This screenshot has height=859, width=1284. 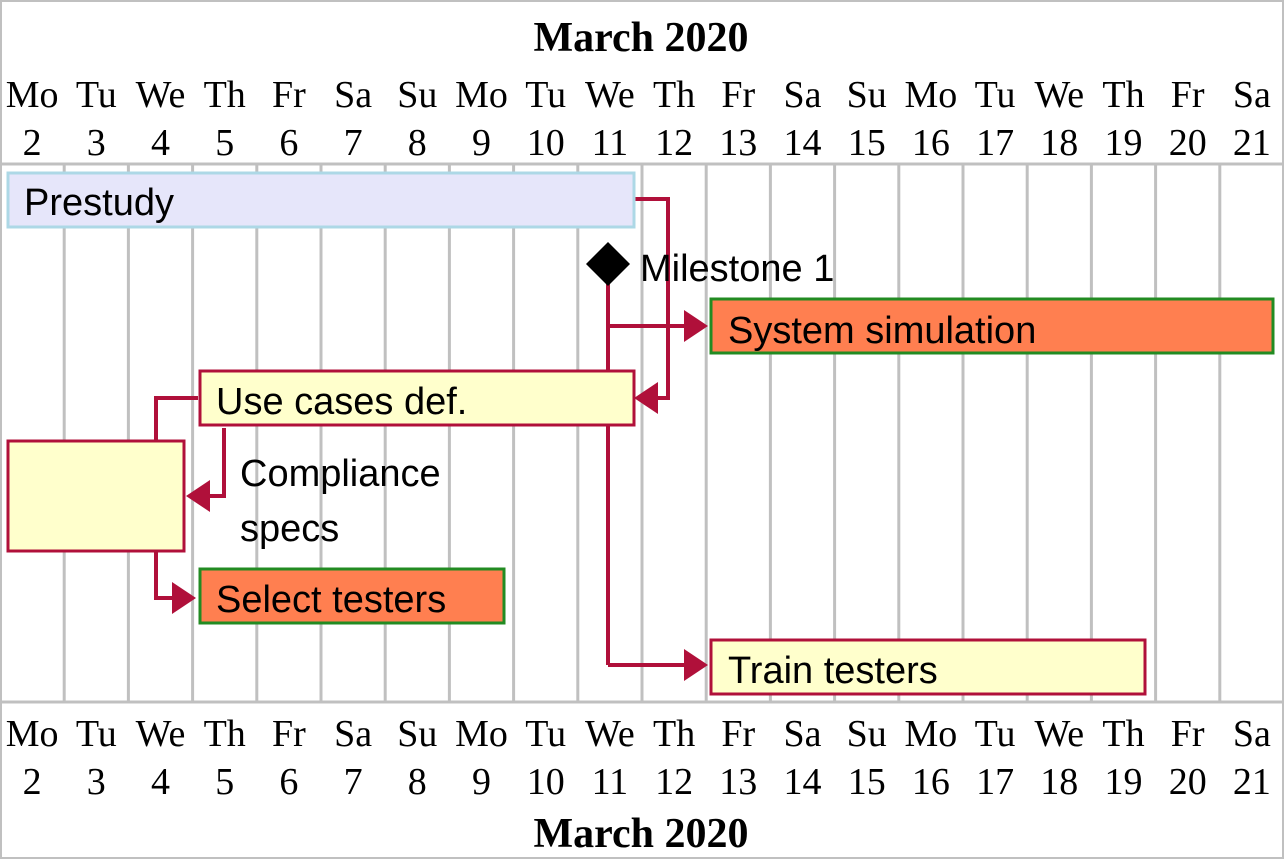 I want to click on task-bar-train-testers, so click(x=928, y=667).